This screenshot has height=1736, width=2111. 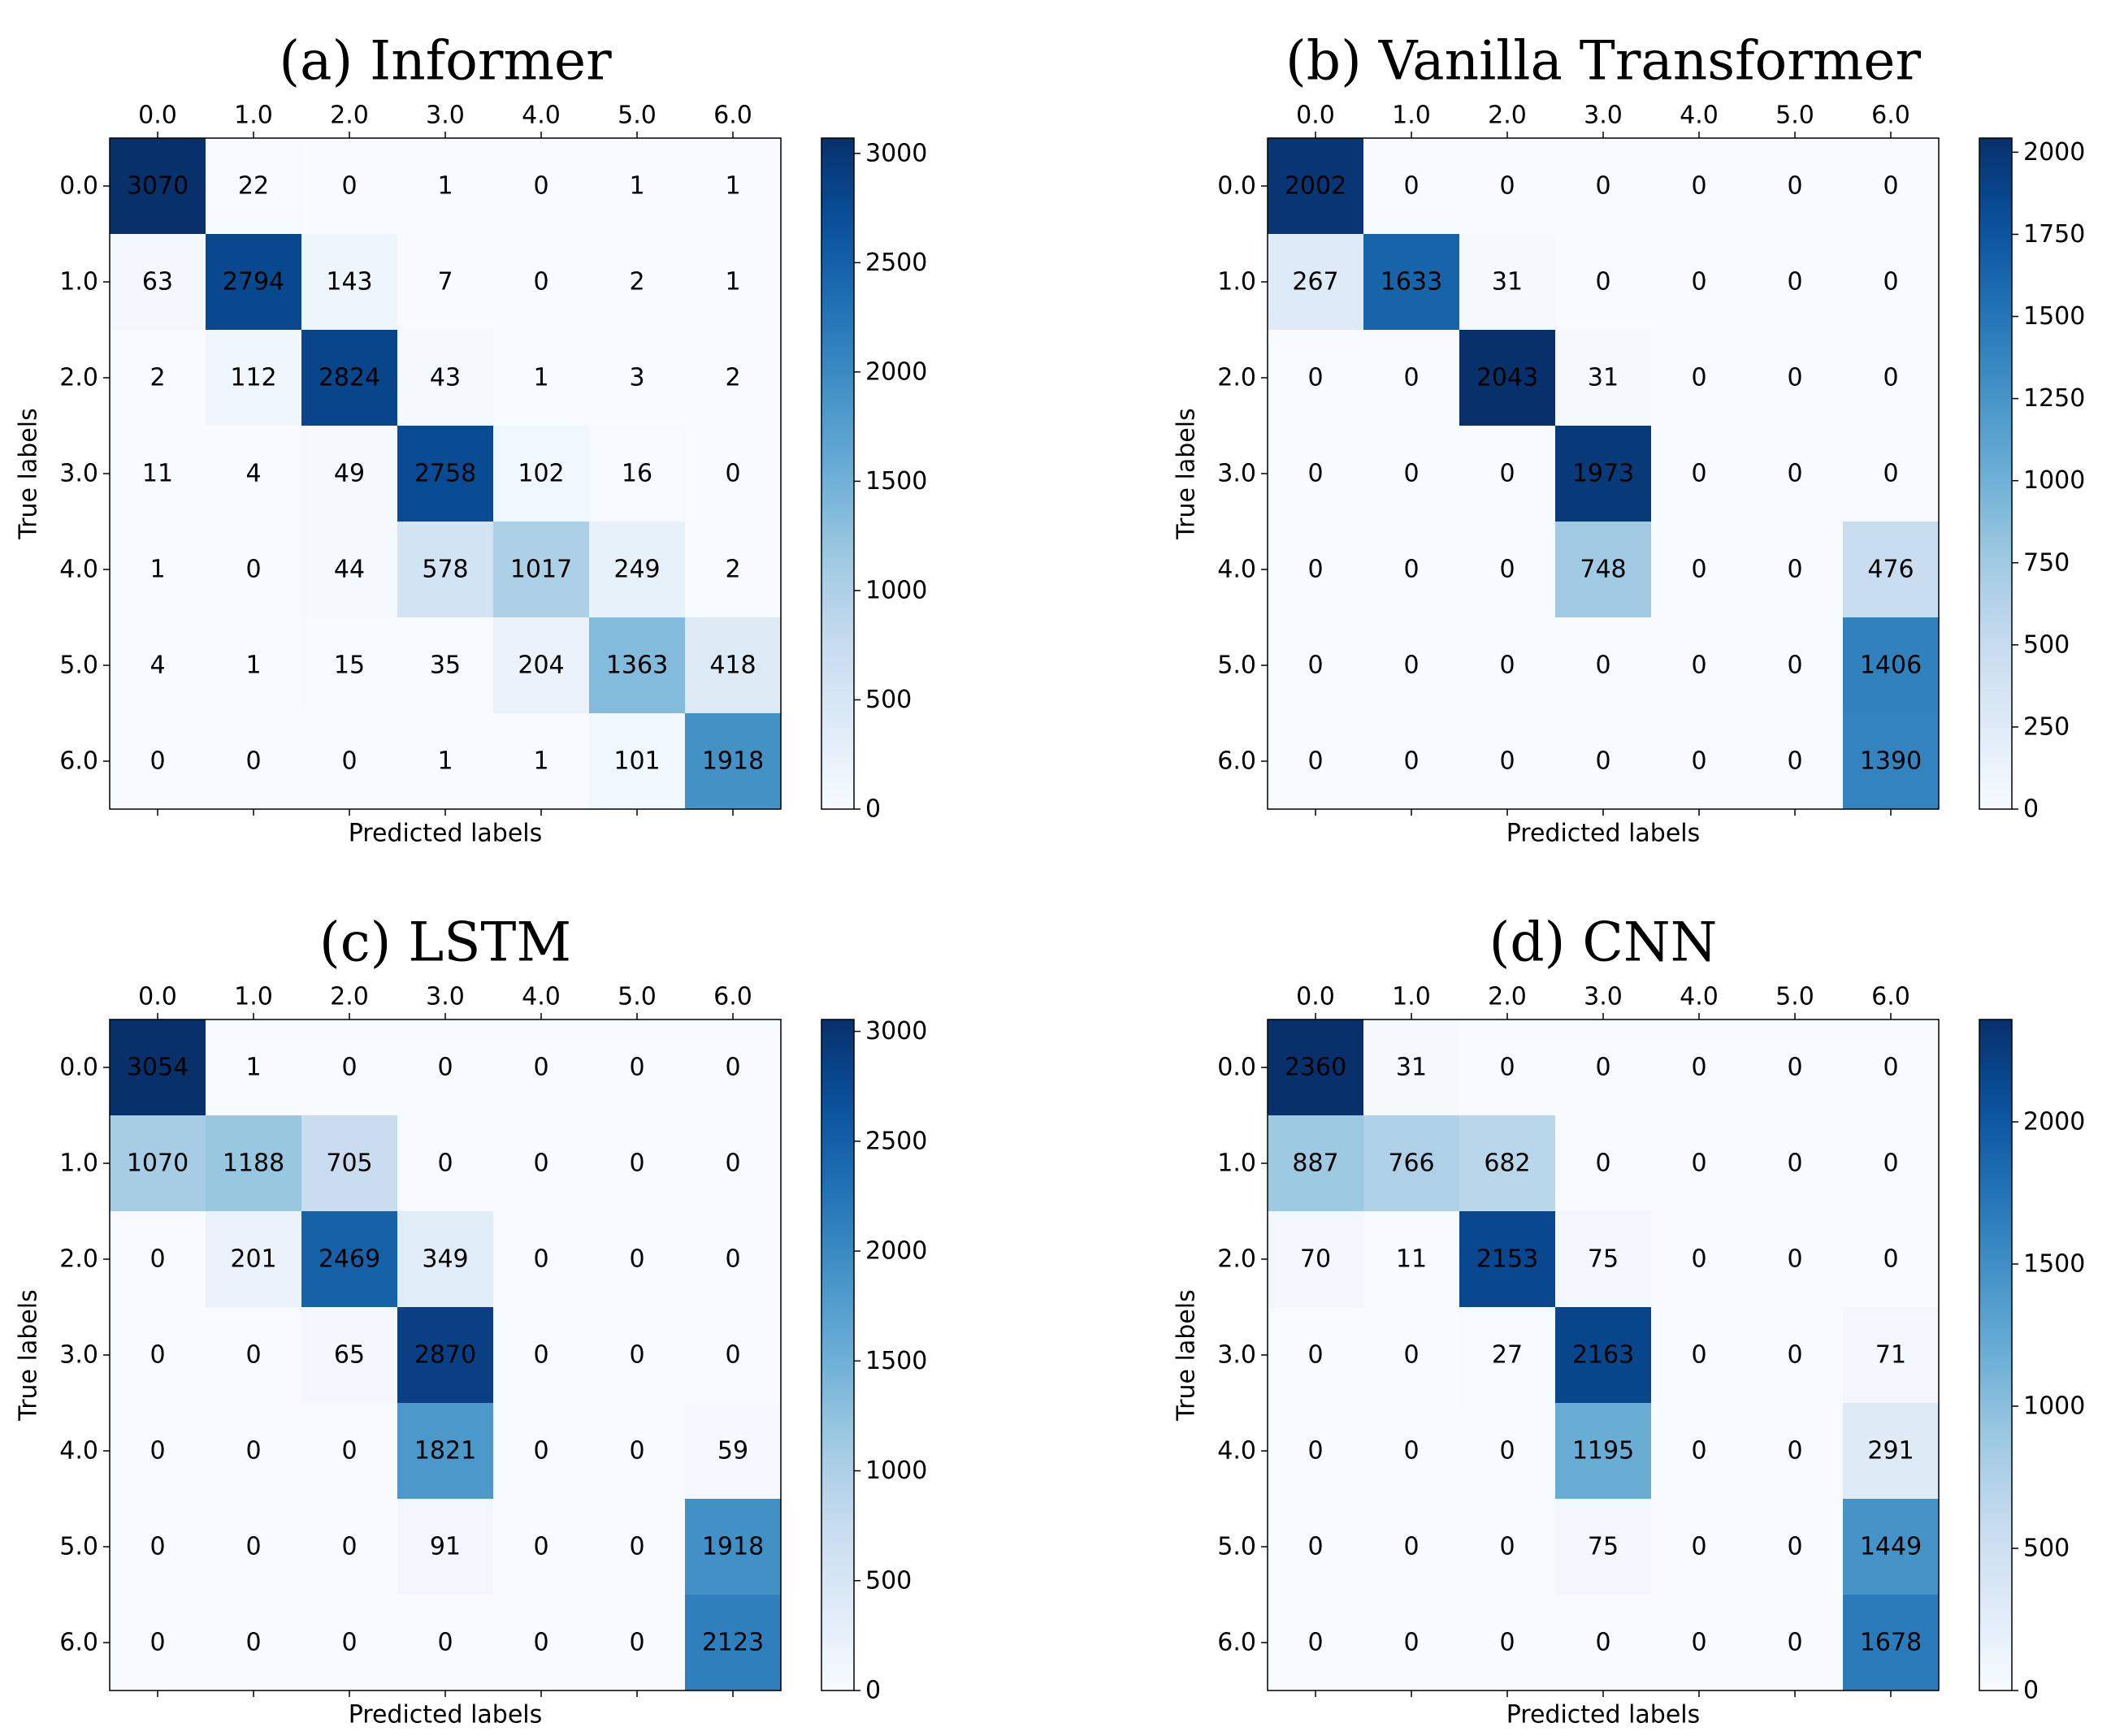 I want to click on x-tick-label: 3.0, so click(x=445, y=116).